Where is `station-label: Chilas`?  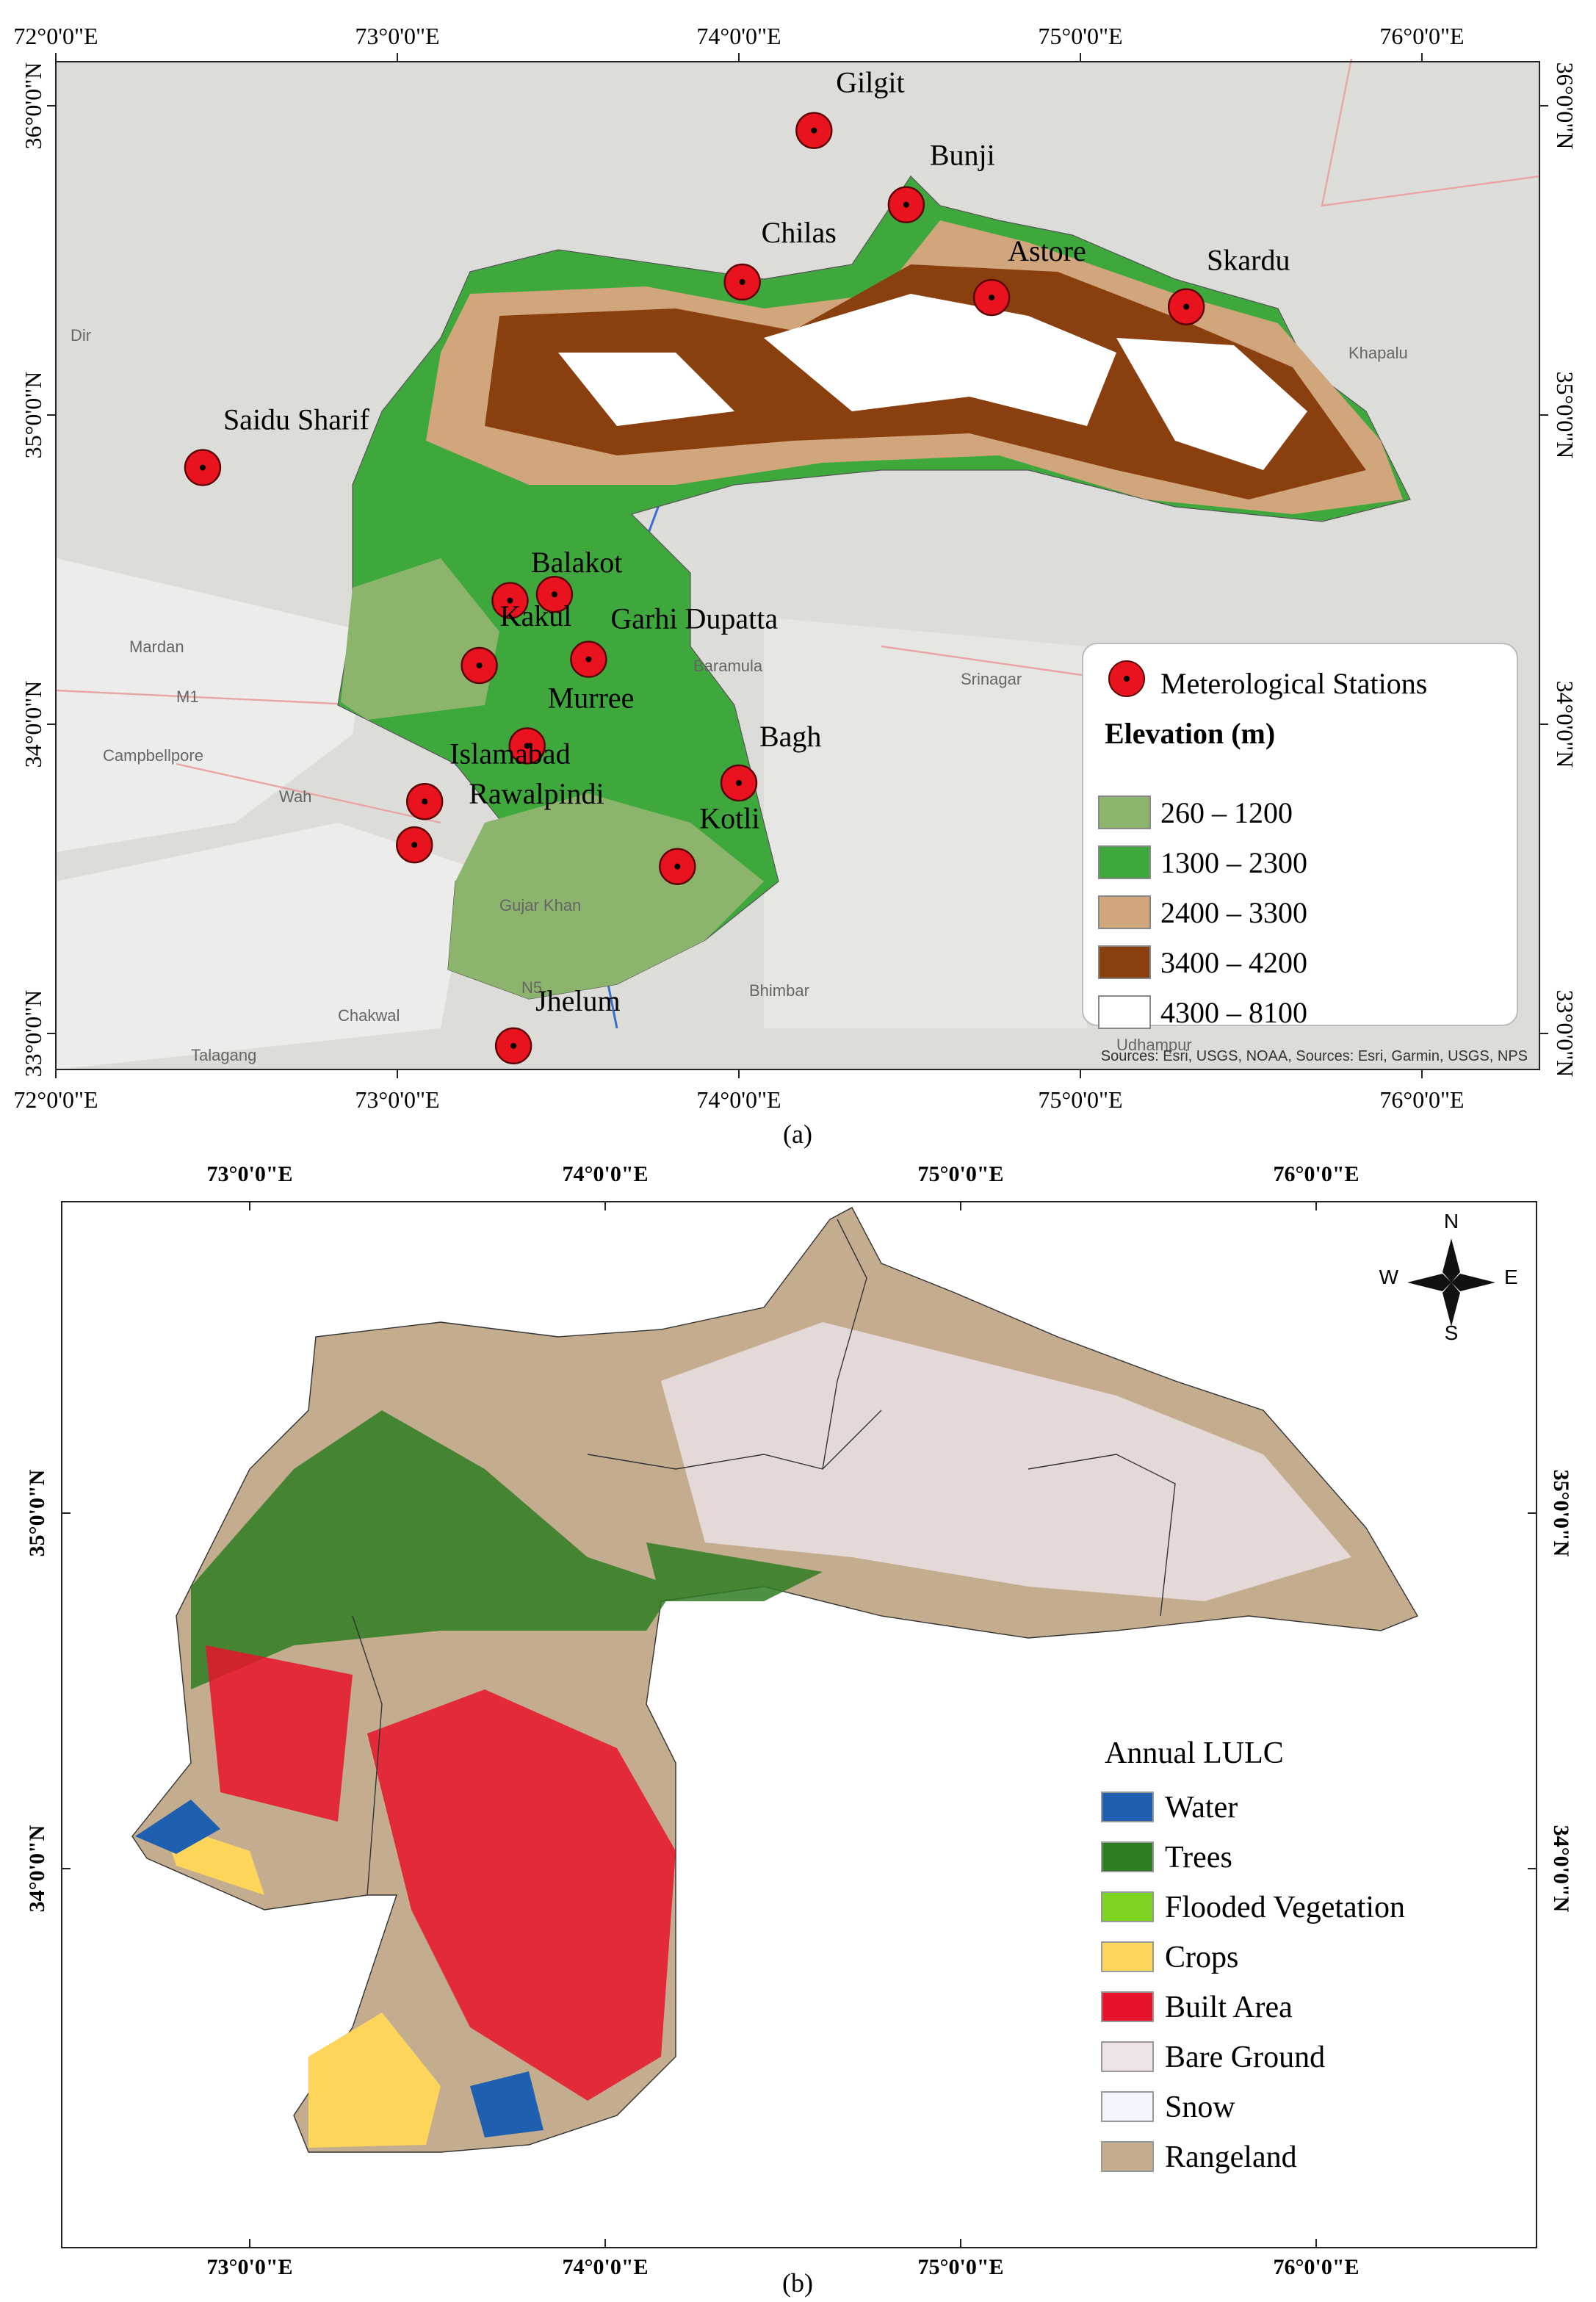
station-label: Chilas is located at coordinates (799, 232).